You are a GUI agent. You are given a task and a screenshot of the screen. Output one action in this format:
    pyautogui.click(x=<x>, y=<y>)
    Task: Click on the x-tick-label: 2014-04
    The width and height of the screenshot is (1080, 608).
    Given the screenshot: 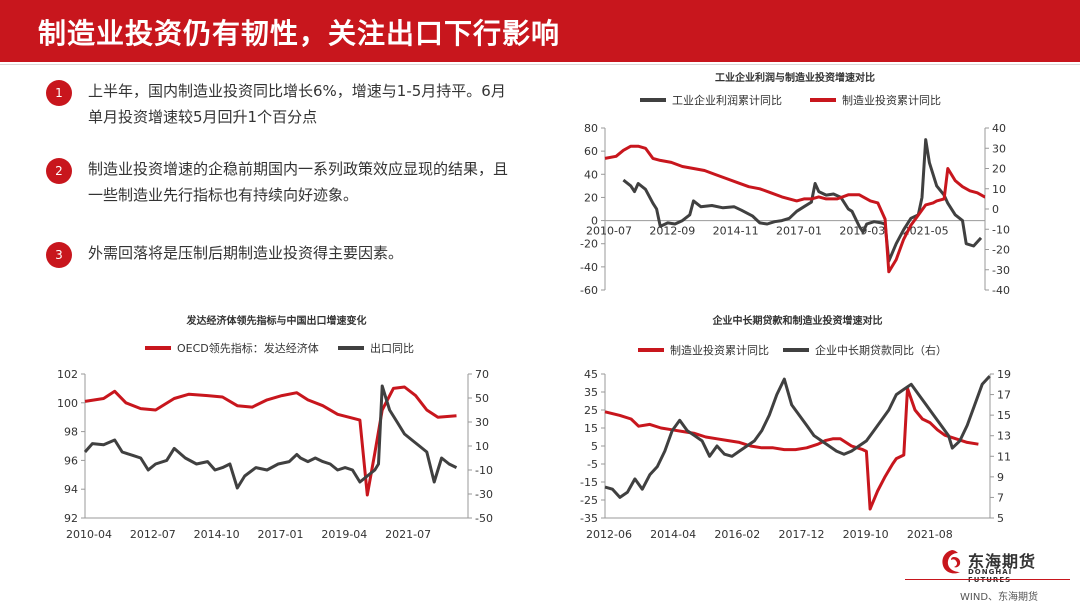 What is the action you would take?
    pyautogui.click(x=673, y=534)
    